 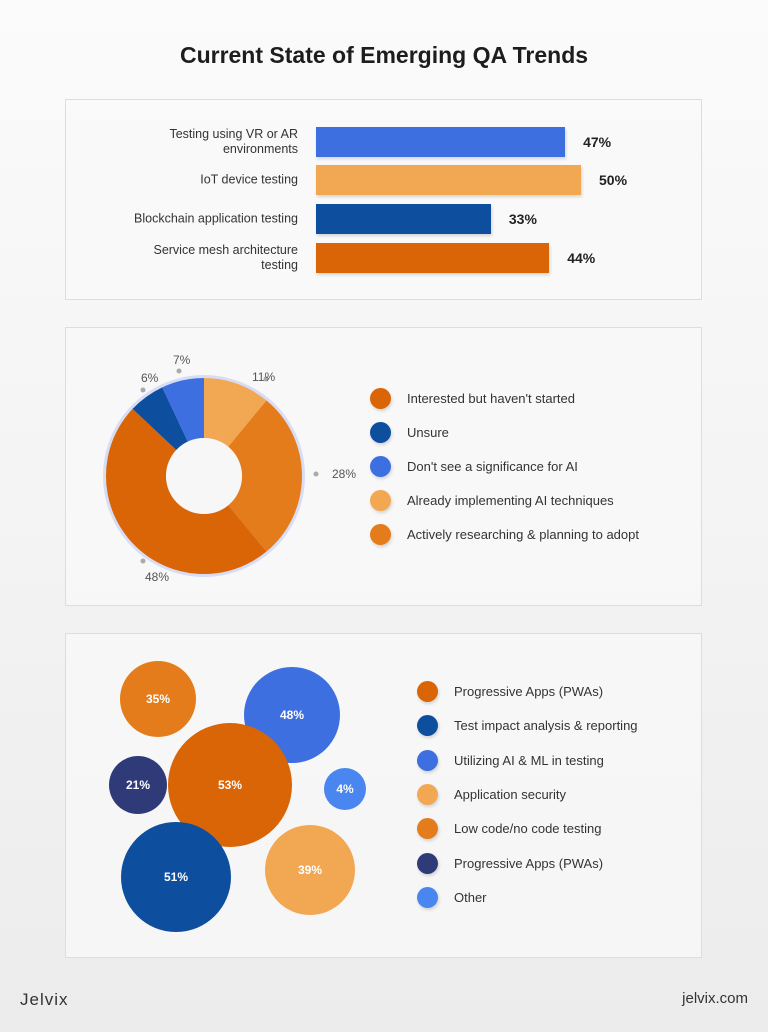 What do you see at coordinates (216, 218) in the screenshot?
I see `bar-label: Blockchain application testing` at bounding box center [216, 218].